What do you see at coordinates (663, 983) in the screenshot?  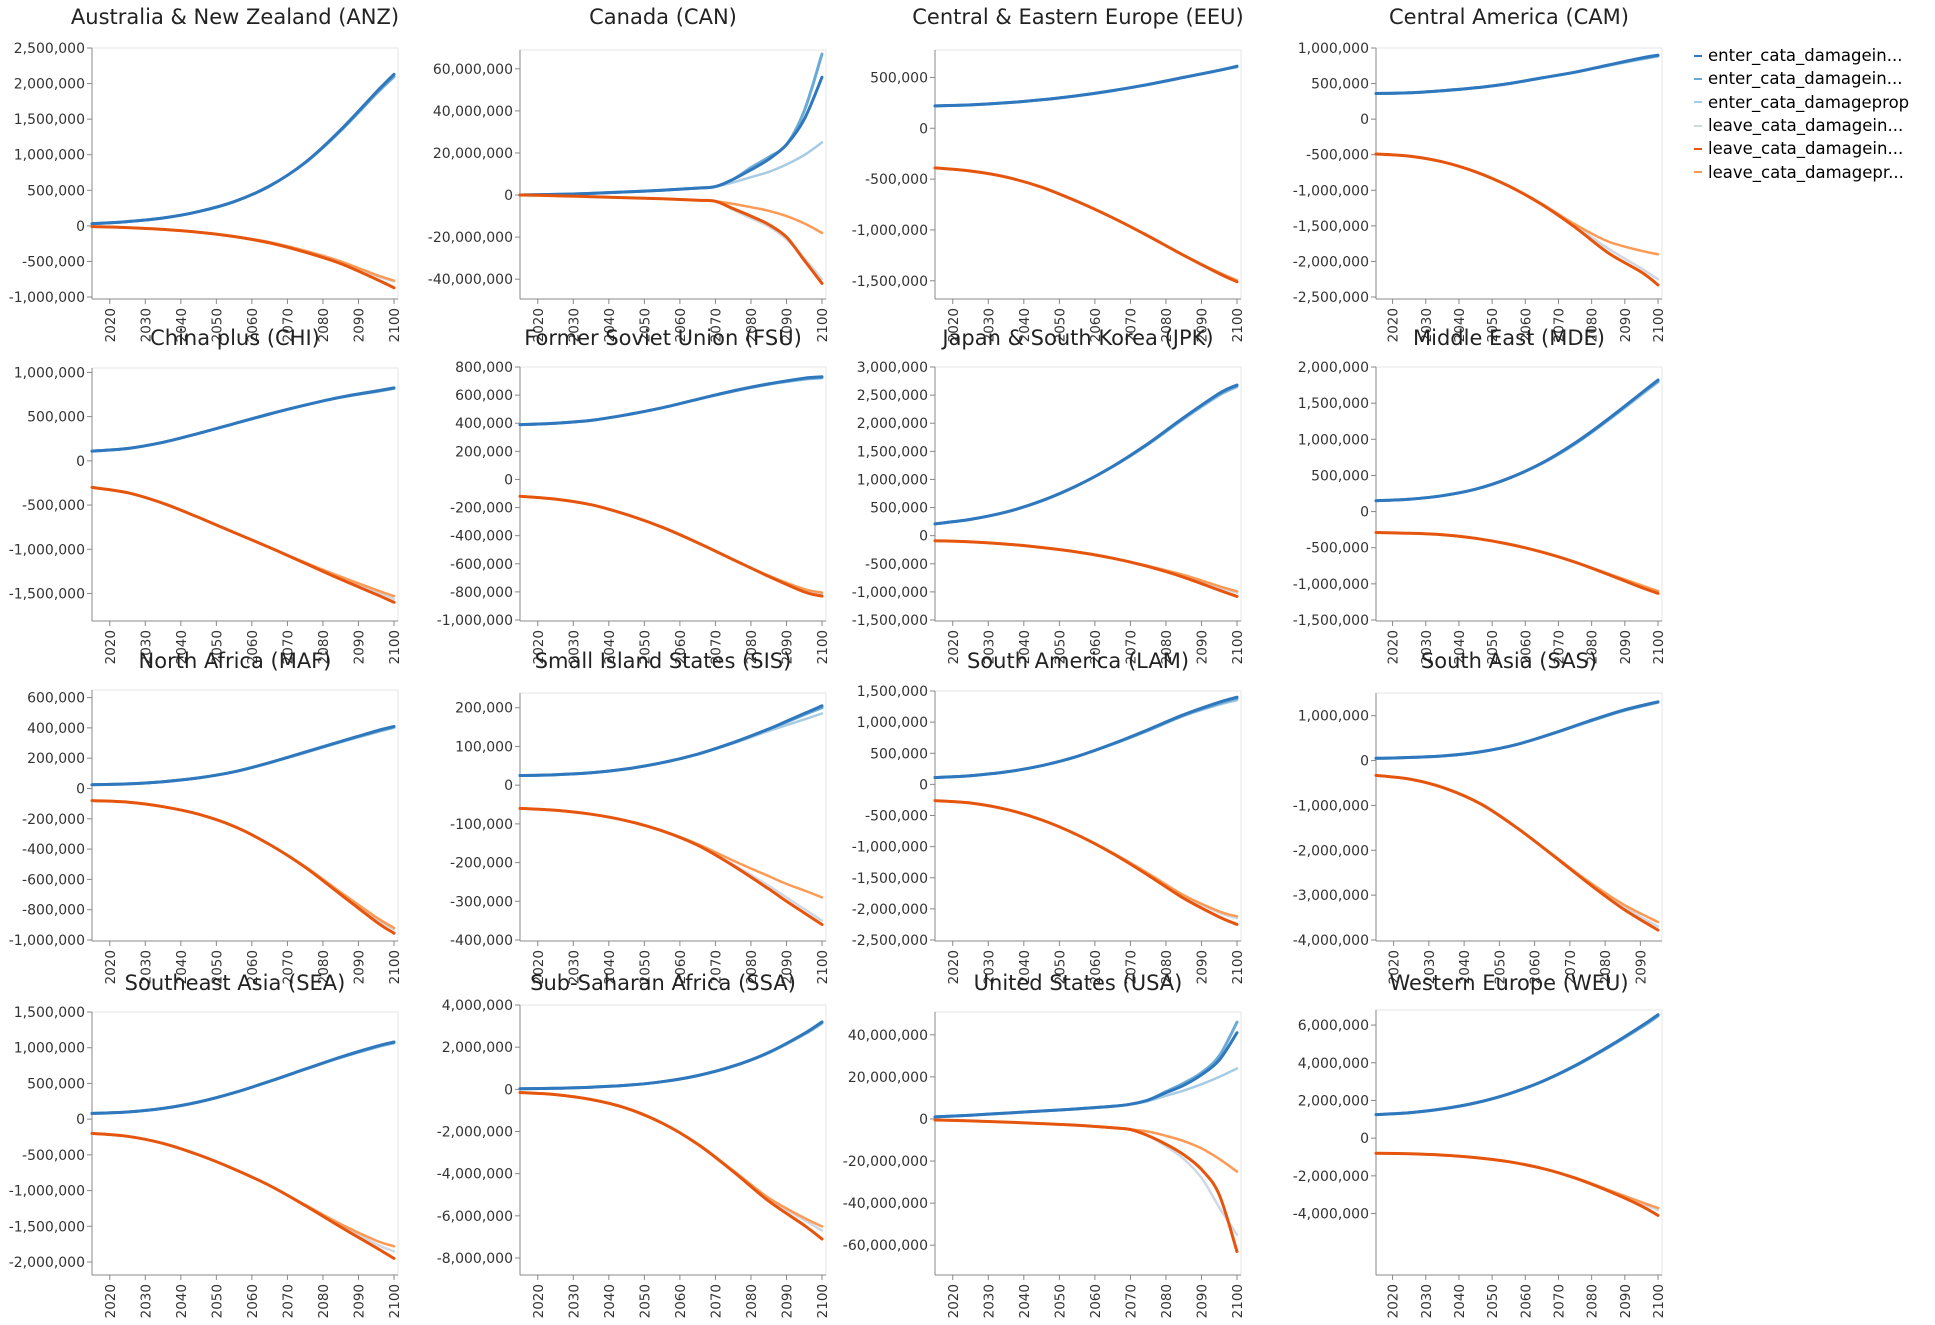 I see `chart-title: Sub-Saharan Africa (SSA)` at bounding box center [663, 983].